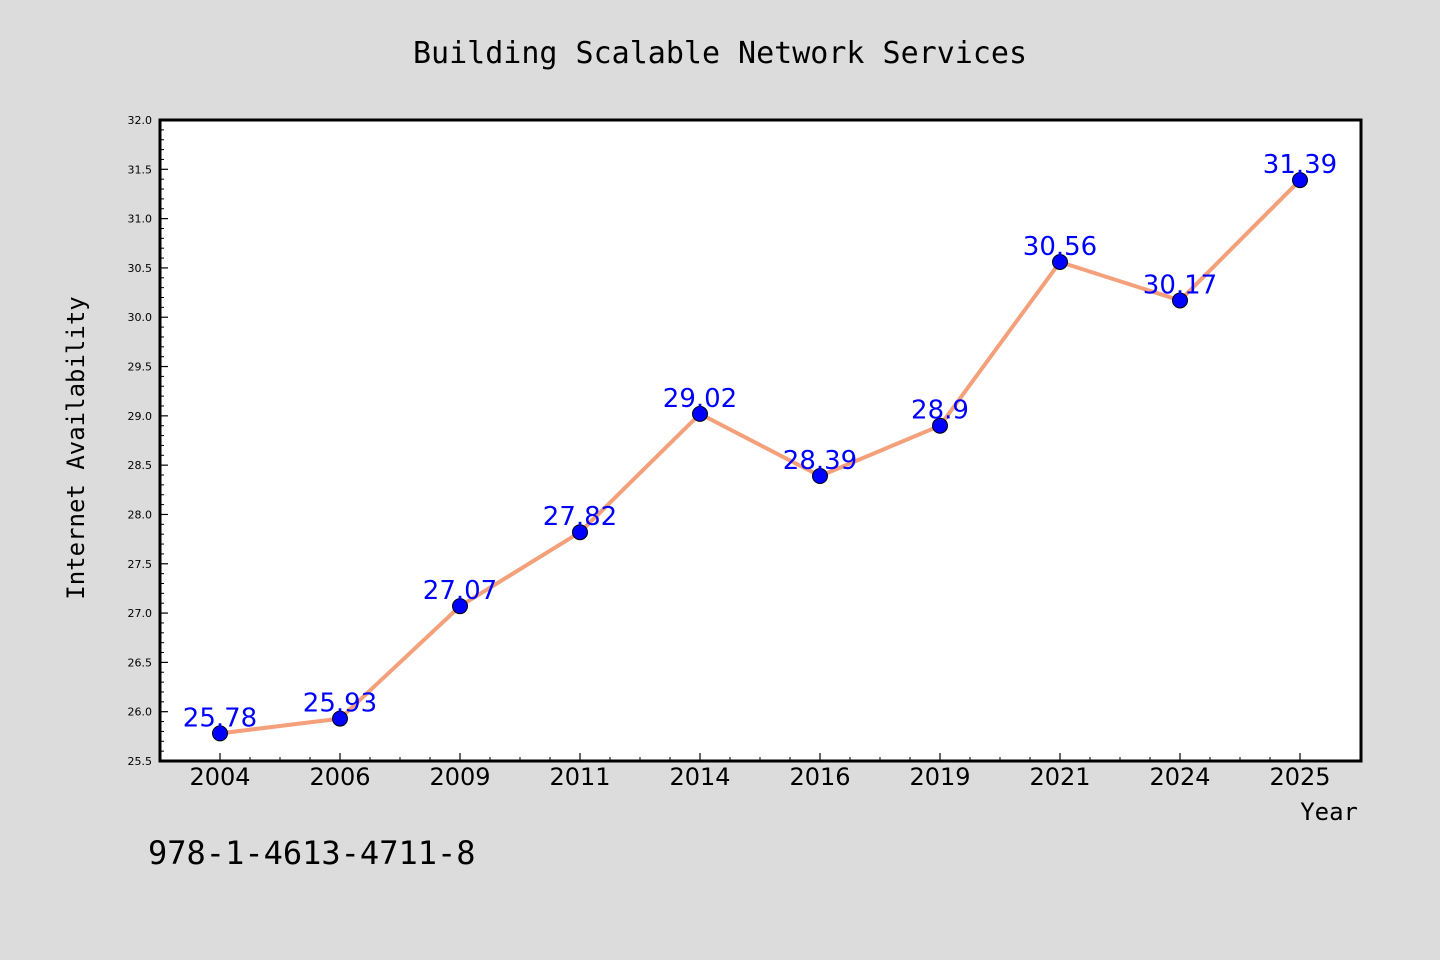 This screenshot has width=1440, height=960. I want to click on data-label: 28.39, so click(820, 461).